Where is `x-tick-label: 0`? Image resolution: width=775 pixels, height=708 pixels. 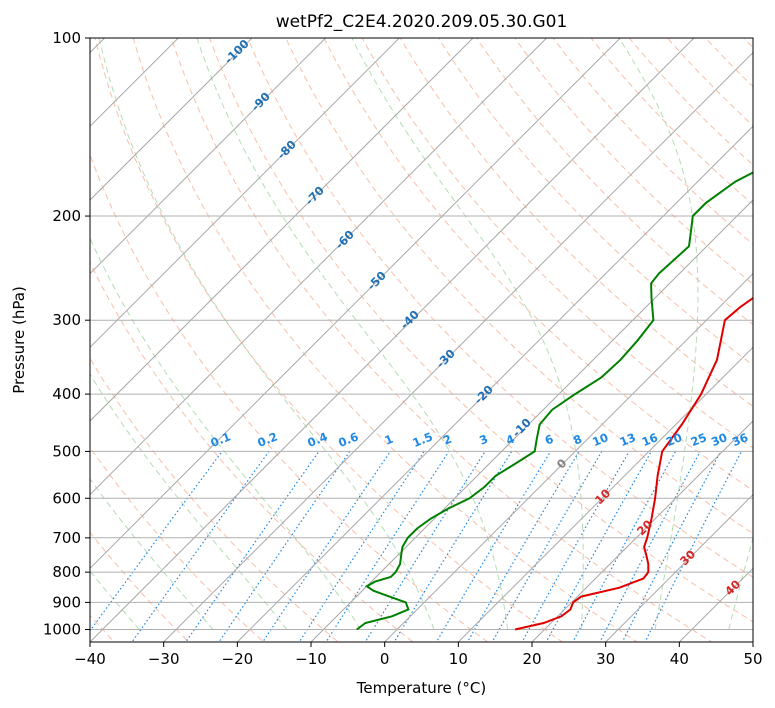
x-tick-label: 0 is located at coordinates (385, 659).